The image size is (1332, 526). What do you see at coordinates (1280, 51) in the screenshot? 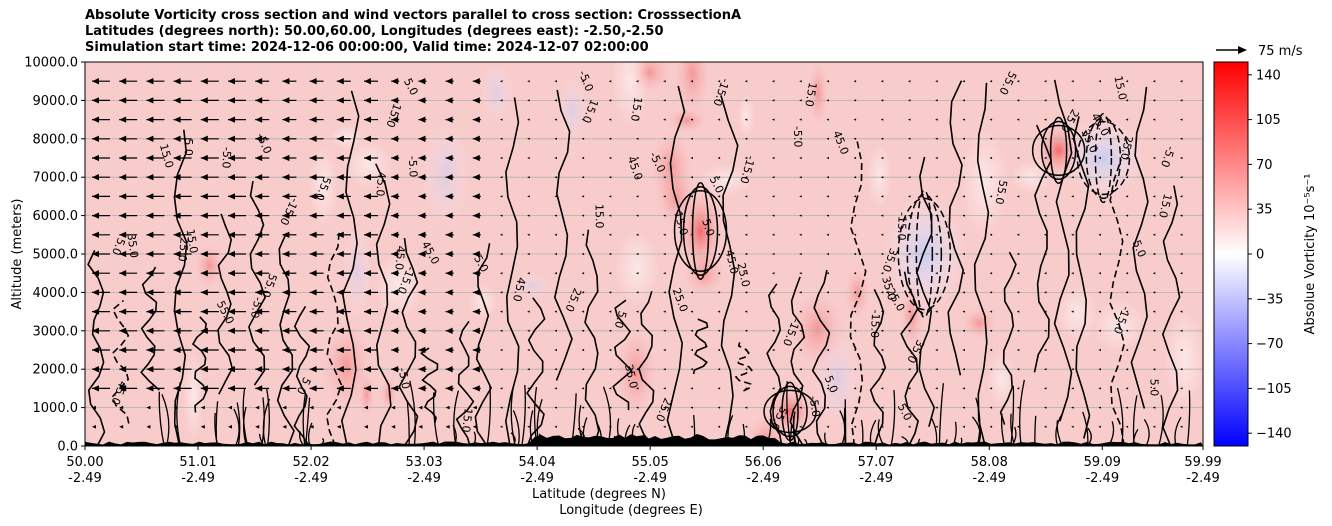
I see `quiver-key-label: 75 m/s` at bounding box center [1280, 51].